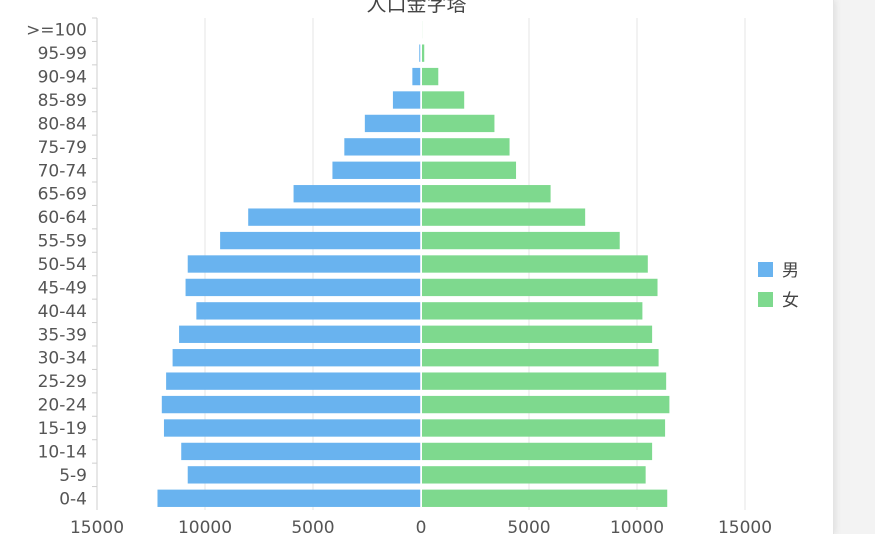  What do you see at coordinates (62, 406) in the screenshot?
I see `y-tick-label: 20-24` at bounding box center [62, 406].